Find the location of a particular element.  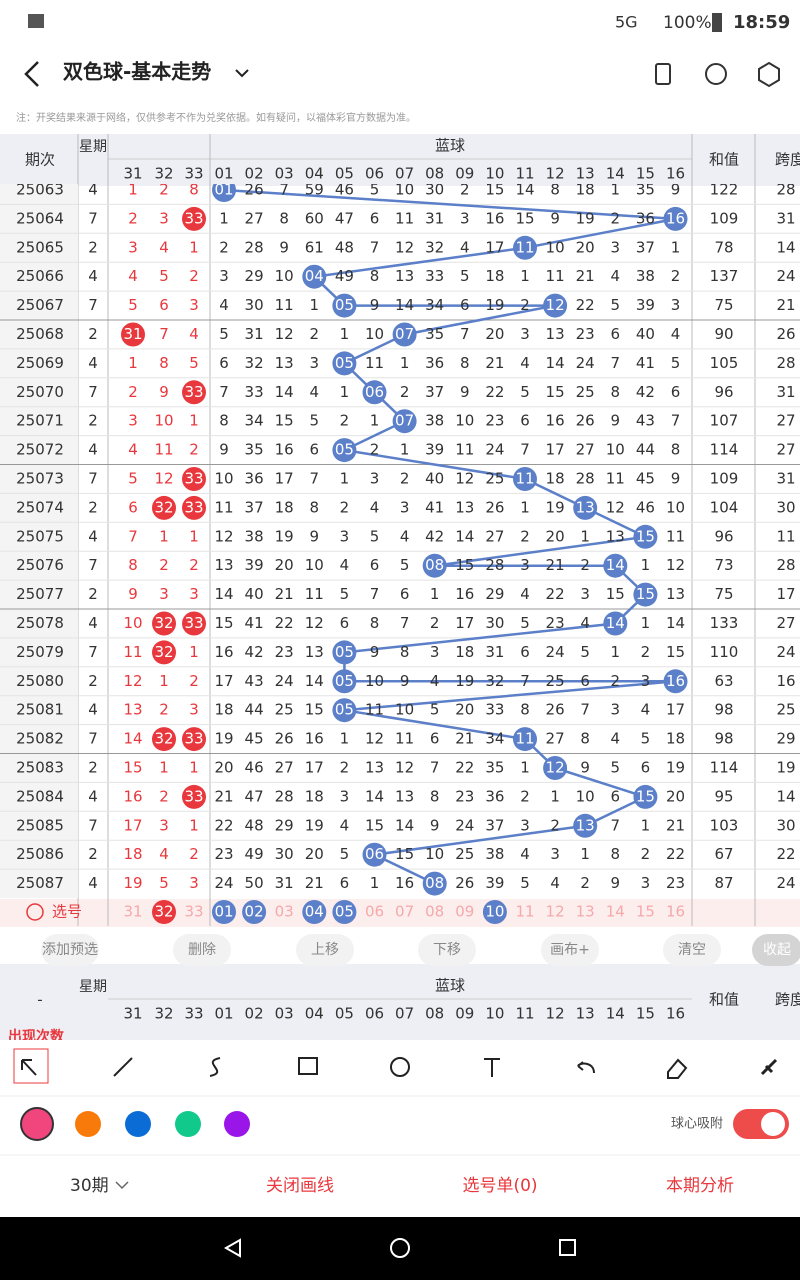

select-red: 33 is located at coordinates (193, 912).